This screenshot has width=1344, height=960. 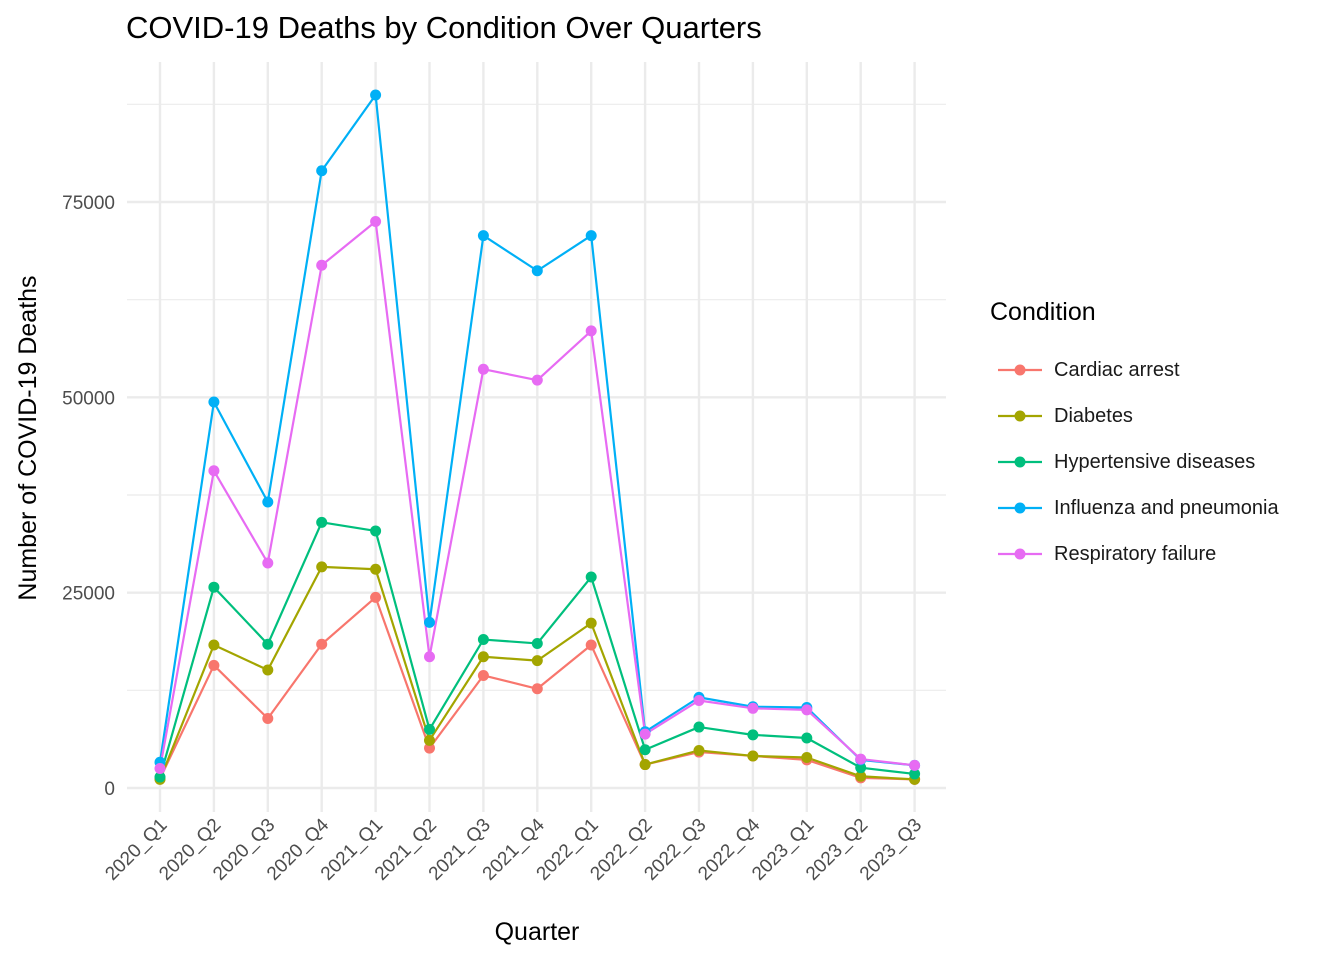 What do you see at coordinates (1093, 415) in the screenshot?
I see `legend-label: Diabetes` at bounding box center [1093, 415].